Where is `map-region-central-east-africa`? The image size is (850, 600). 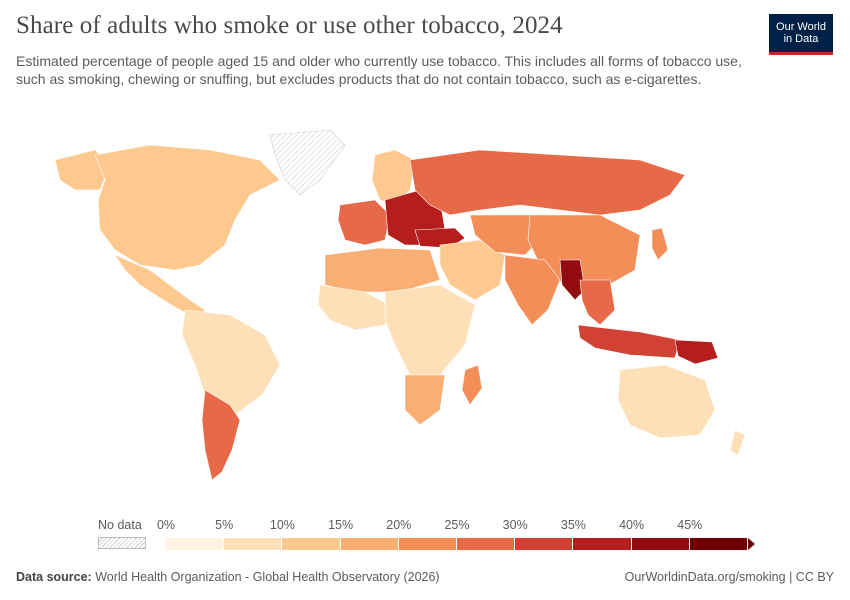
map-region-central-east-africa is located at coordinates (430, 330).